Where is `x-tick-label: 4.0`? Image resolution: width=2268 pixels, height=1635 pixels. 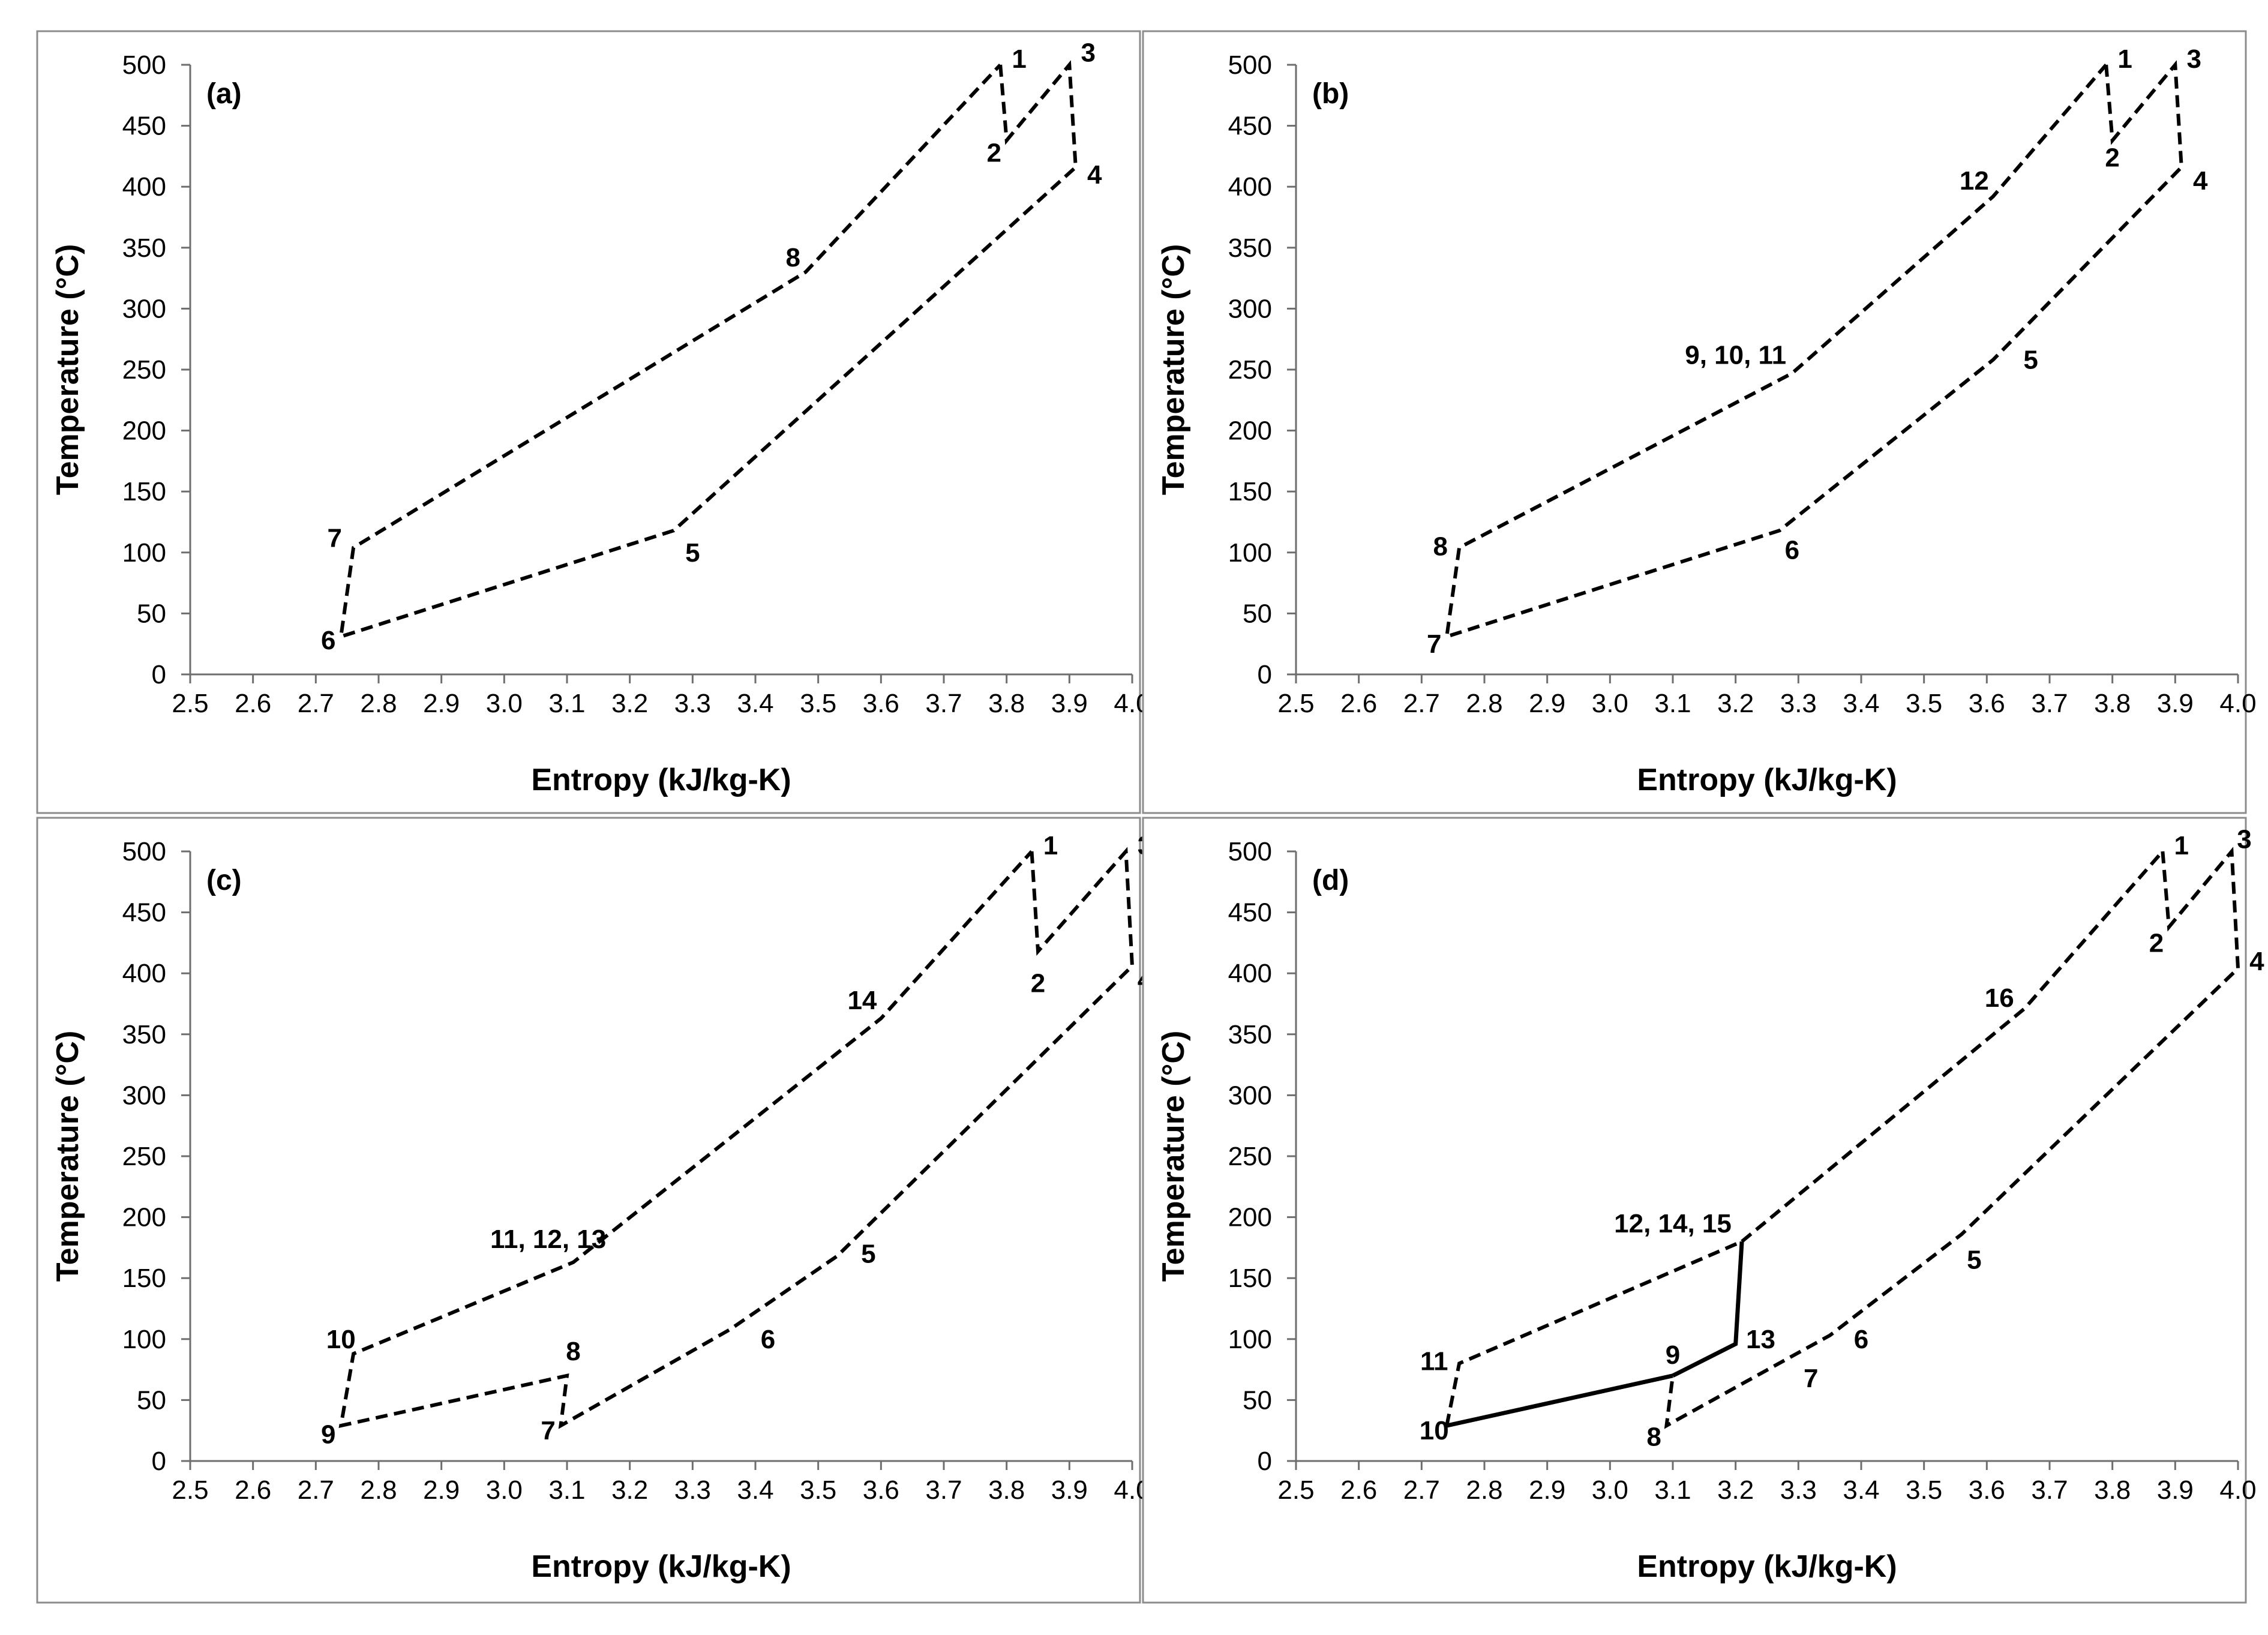
x-tick-label: 4.0 is located at coordinates (2237, 1490).